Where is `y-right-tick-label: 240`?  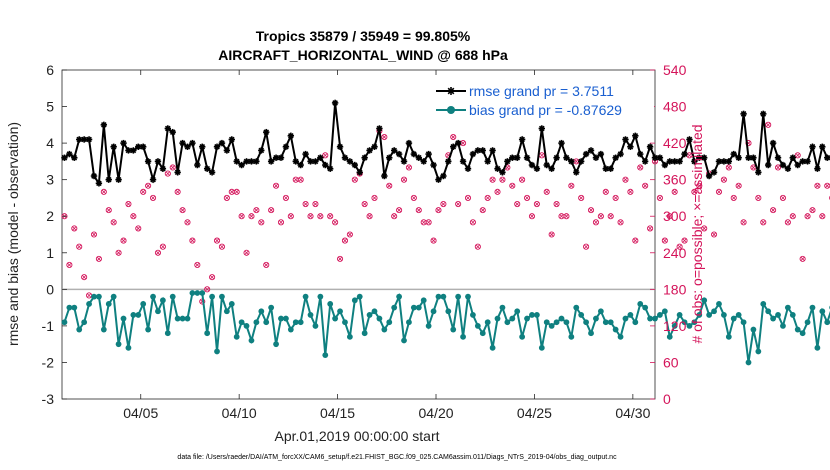
y-right-tick-label: 240 is located at coordinates (675, 253).